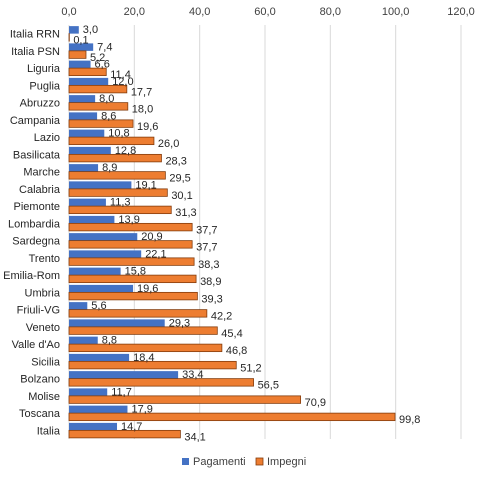 This screenshot has height=477, width=484. I want to click on category-label: Basilicata, so click(37, 155).